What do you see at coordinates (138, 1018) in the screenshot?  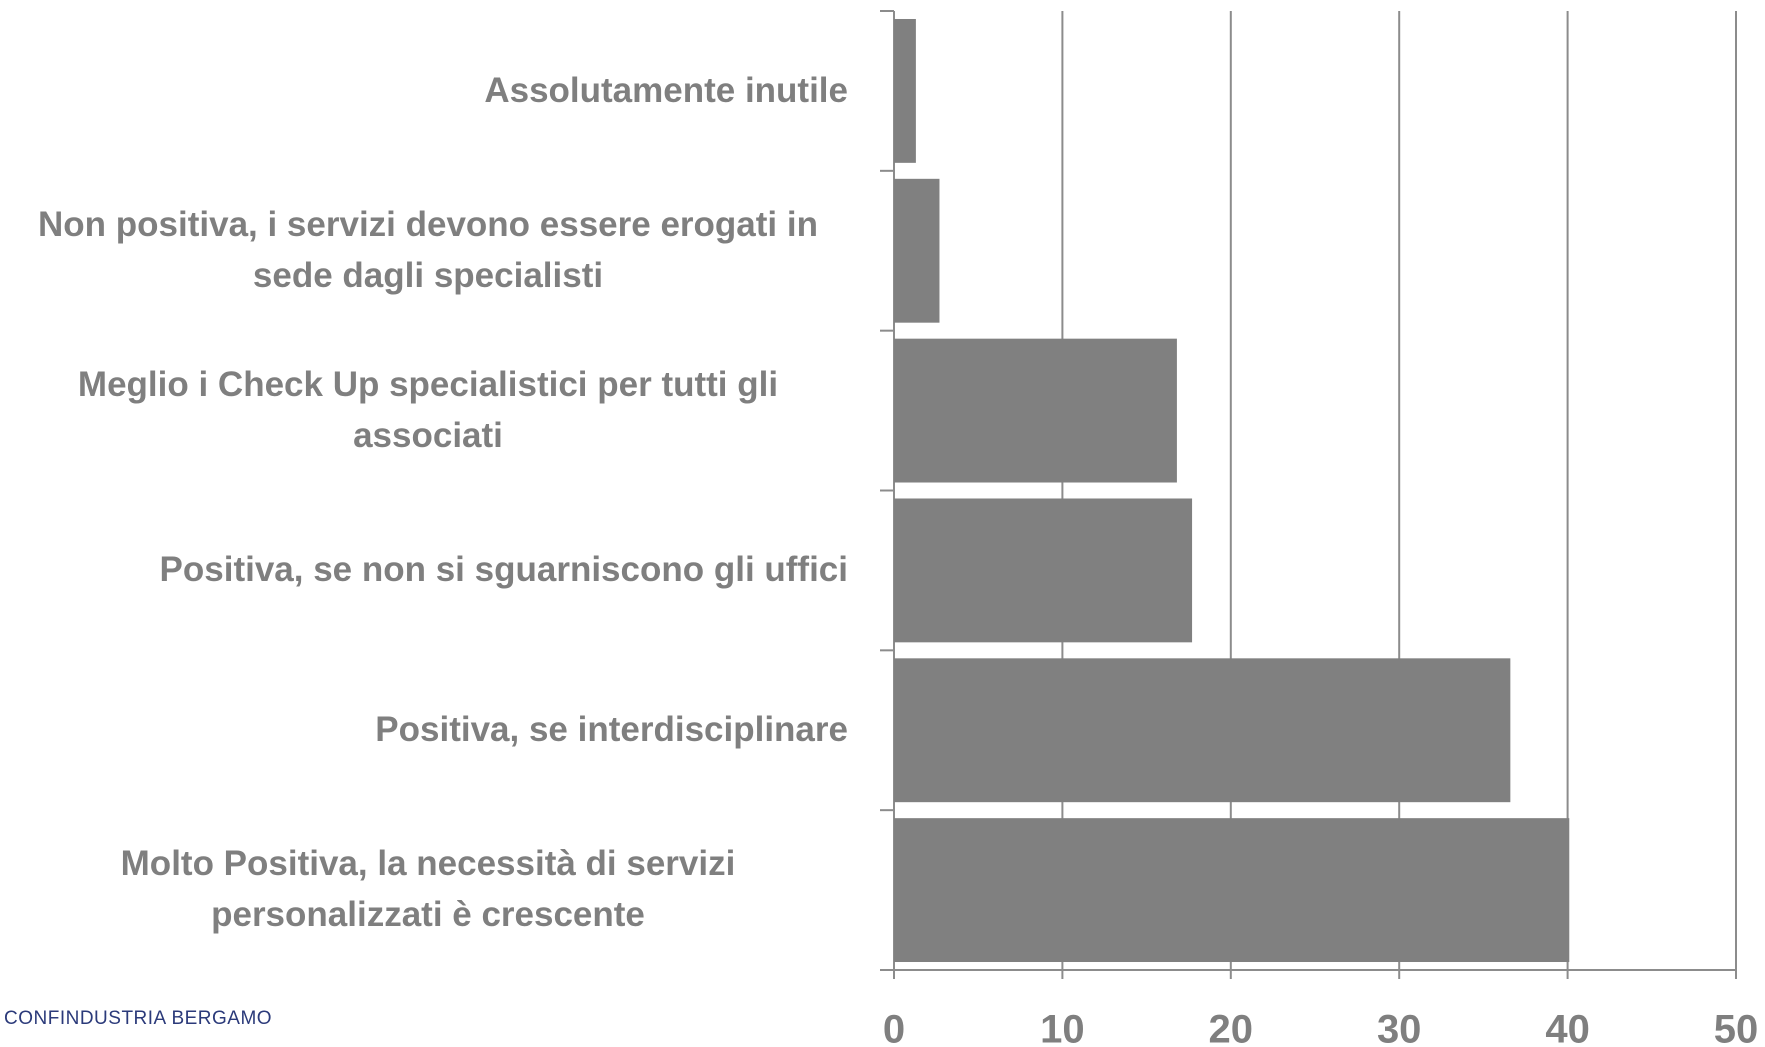 I see `logo: CONFINDUSTRIA BERGAMO` at bounding box center [138, 1018].